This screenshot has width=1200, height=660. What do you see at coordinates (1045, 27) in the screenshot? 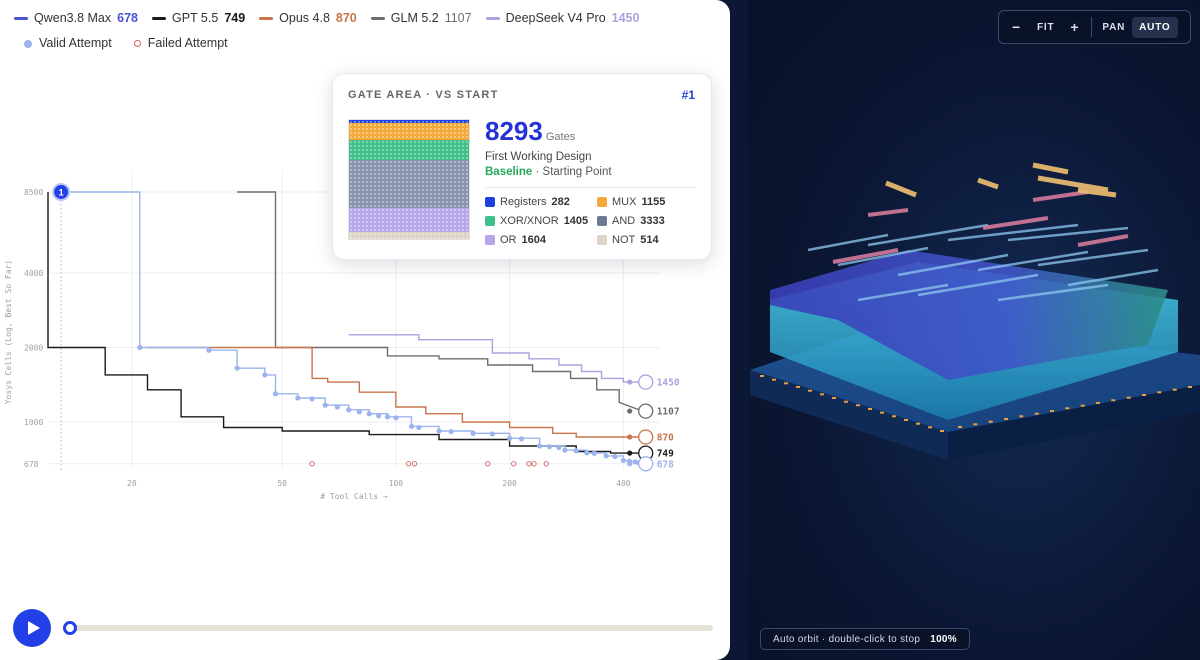
I see `fit-button: FIT` at bounding box center [1045, 27].